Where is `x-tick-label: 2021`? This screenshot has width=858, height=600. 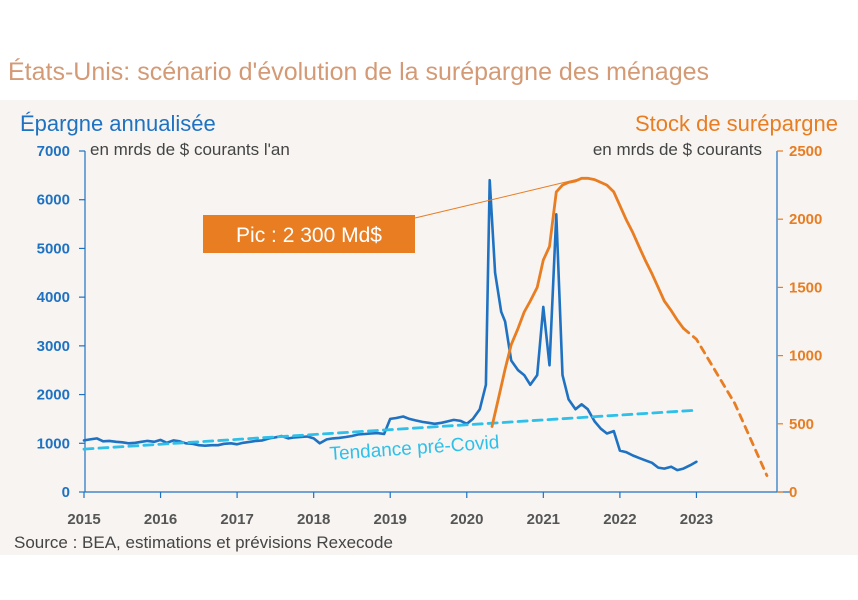
x-tick-label: 2021 is located at coordinates (543, 519).